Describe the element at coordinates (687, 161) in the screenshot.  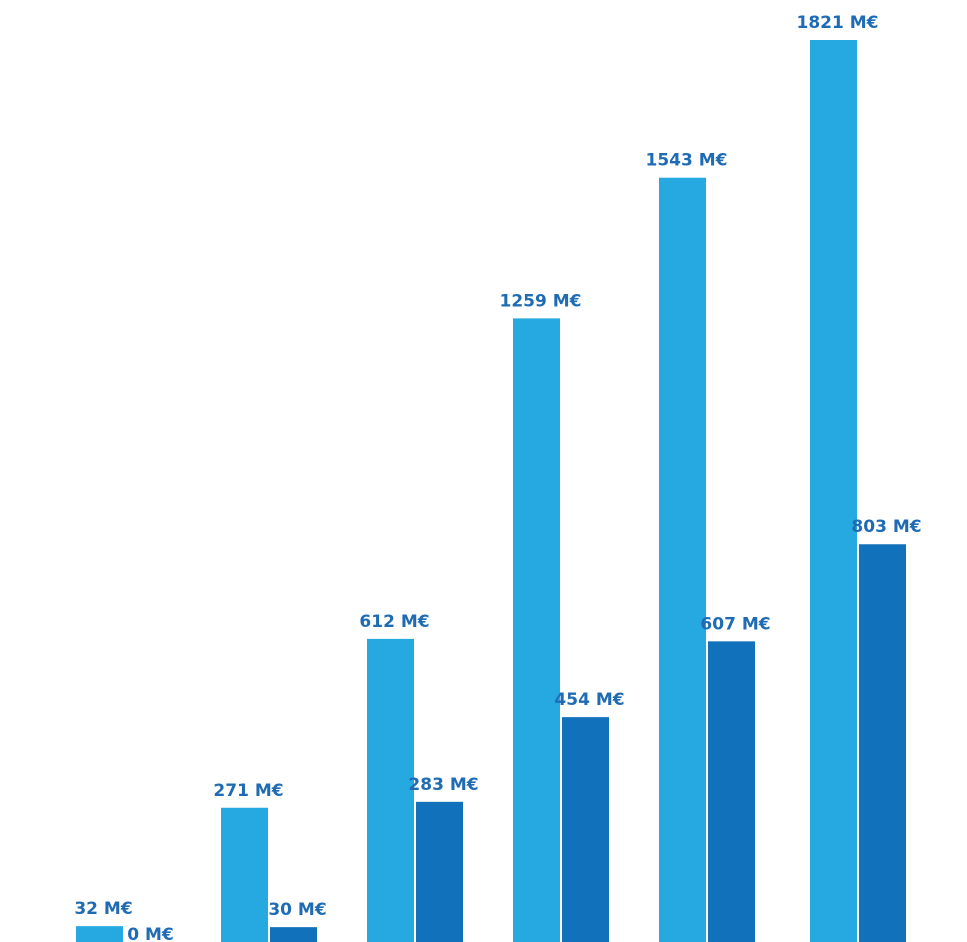
I see `value-label-series1-5: 1543 M€` at that location.